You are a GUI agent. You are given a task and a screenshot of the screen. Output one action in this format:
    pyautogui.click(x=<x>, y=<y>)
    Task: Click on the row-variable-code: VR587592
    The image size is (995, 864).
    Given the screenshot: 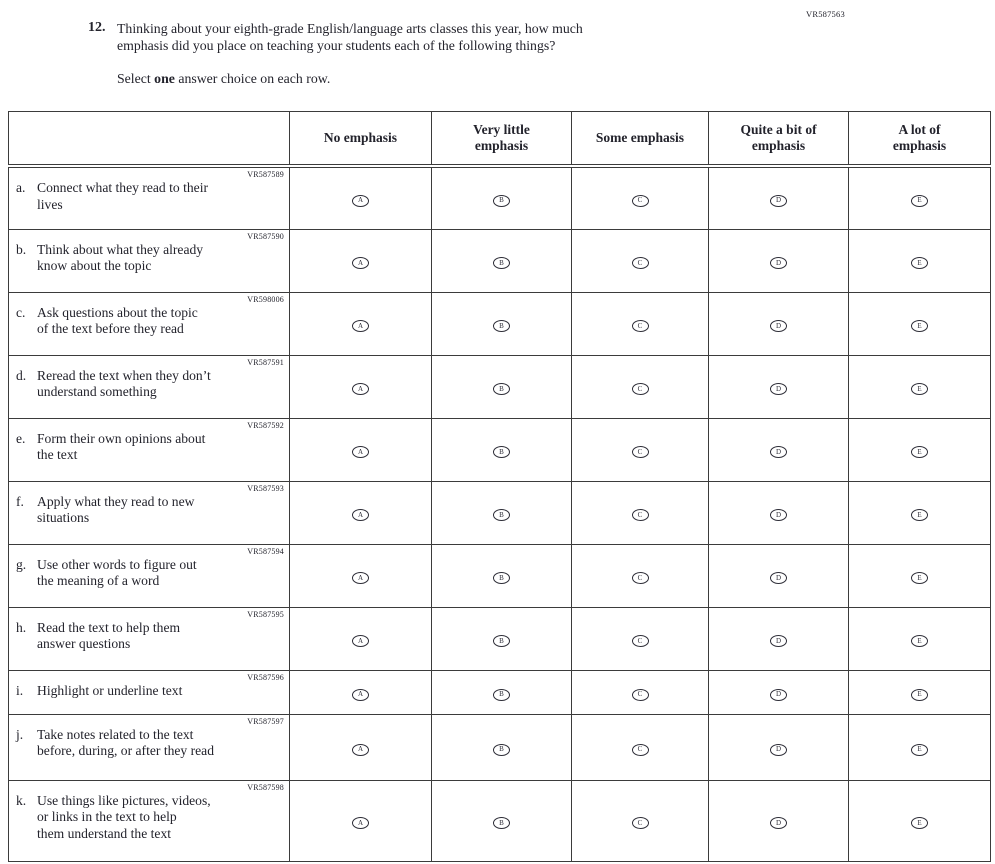 What is the action you would take?
    pyautogui.click(x=265, y=425)
    